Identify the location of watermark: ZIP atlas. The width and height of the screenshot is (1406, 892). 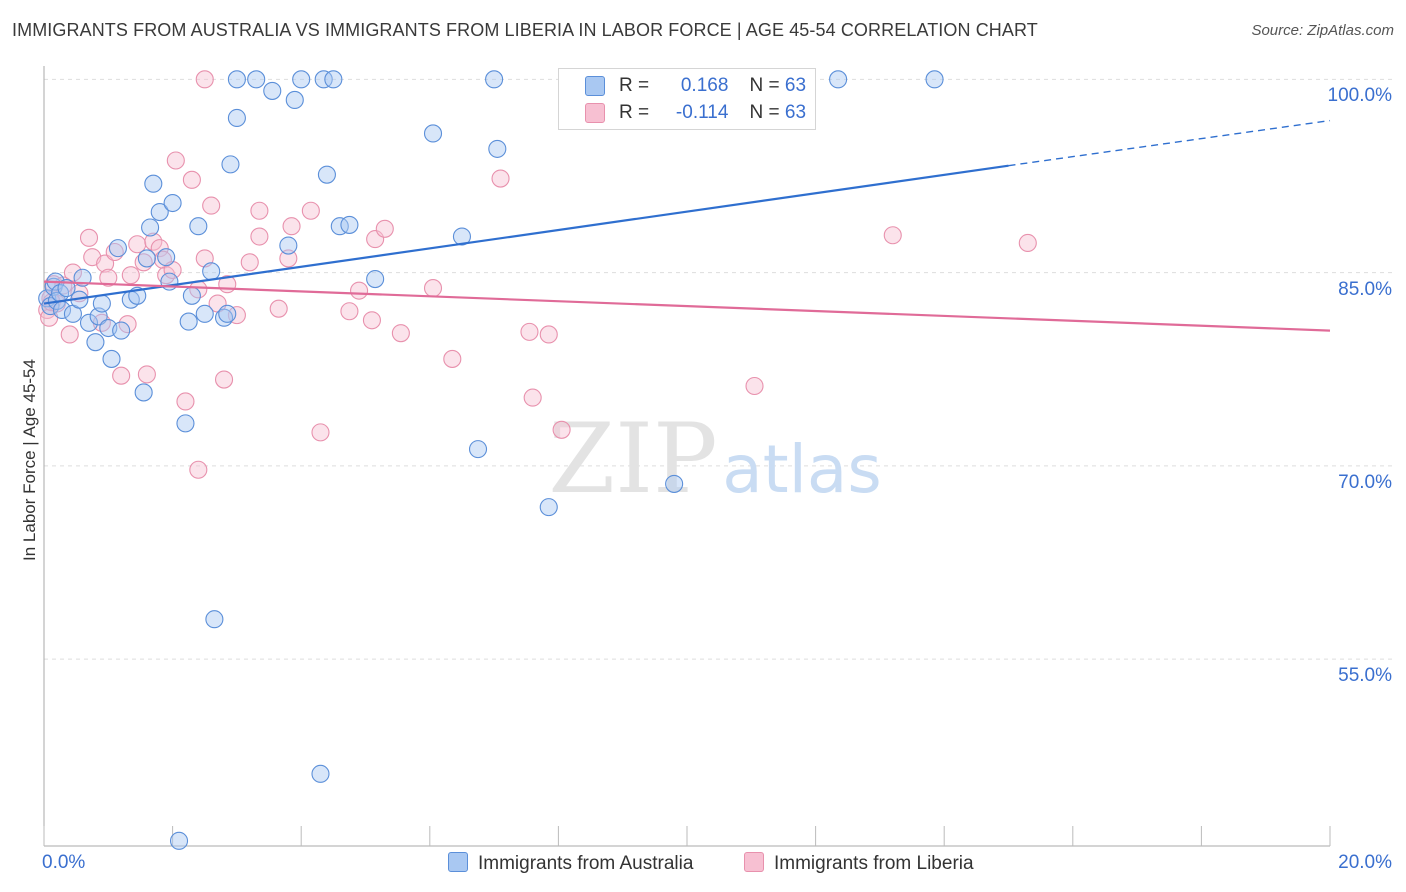
(714, 459).